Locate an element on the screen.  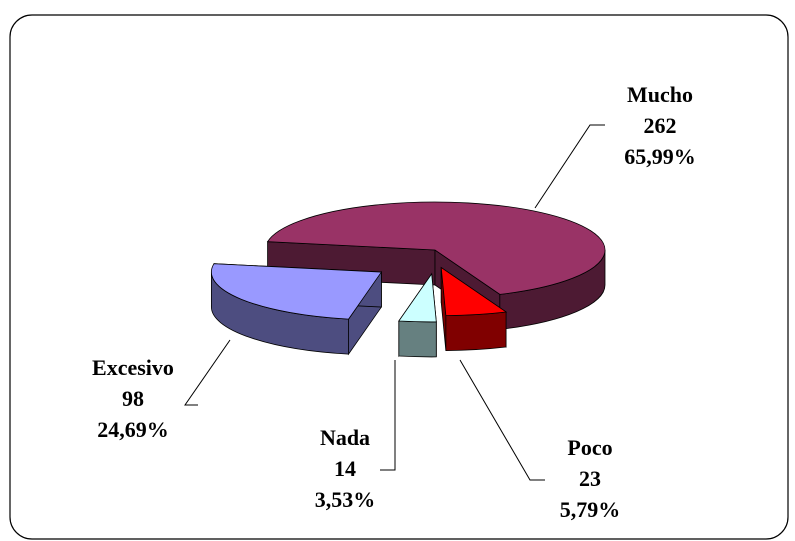
slice-label-percent: 3,53% is located at coordinates (345, 499).